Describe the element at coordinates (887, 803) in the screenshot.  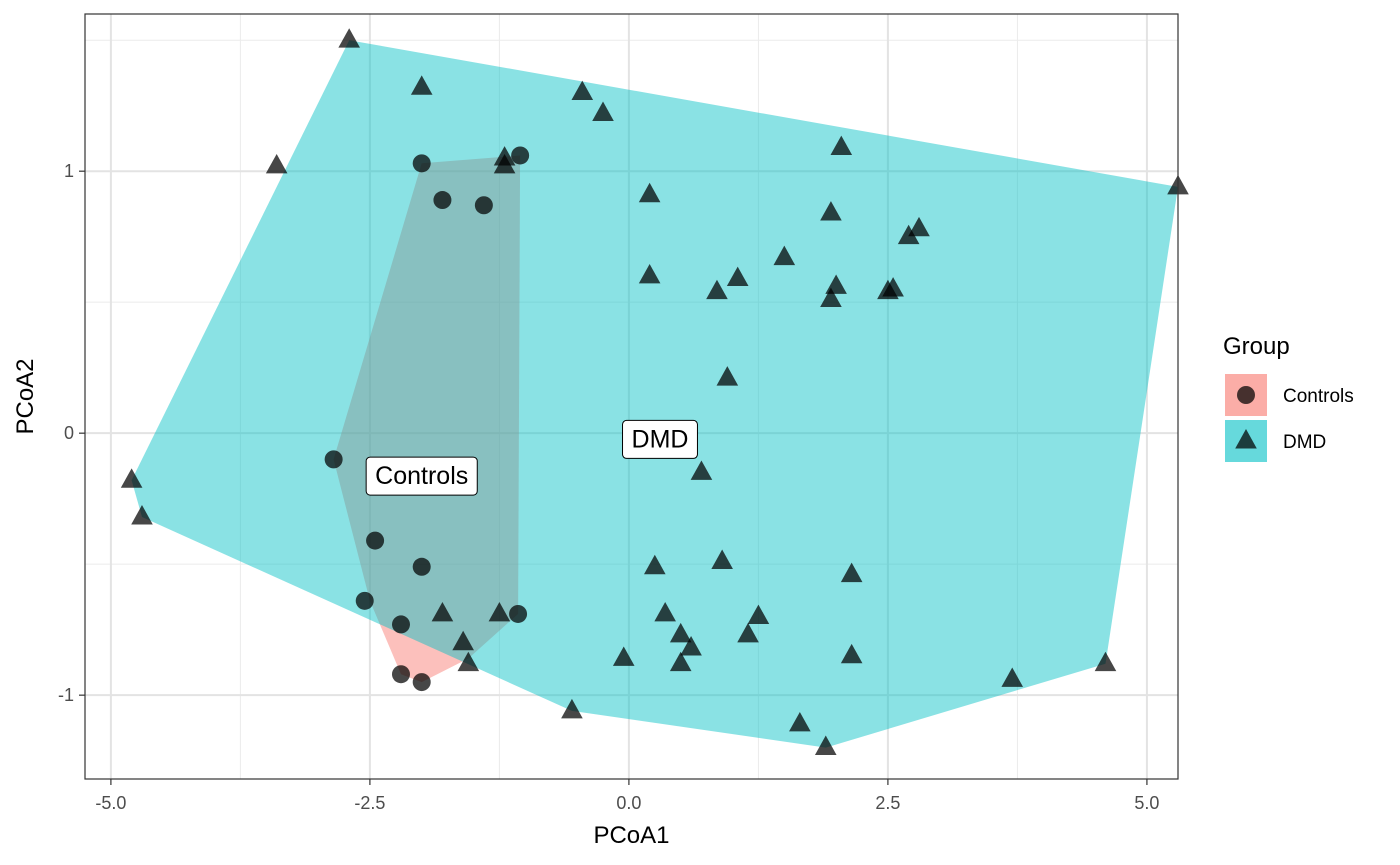
I see `x-tick-label: 2.5` at that location.